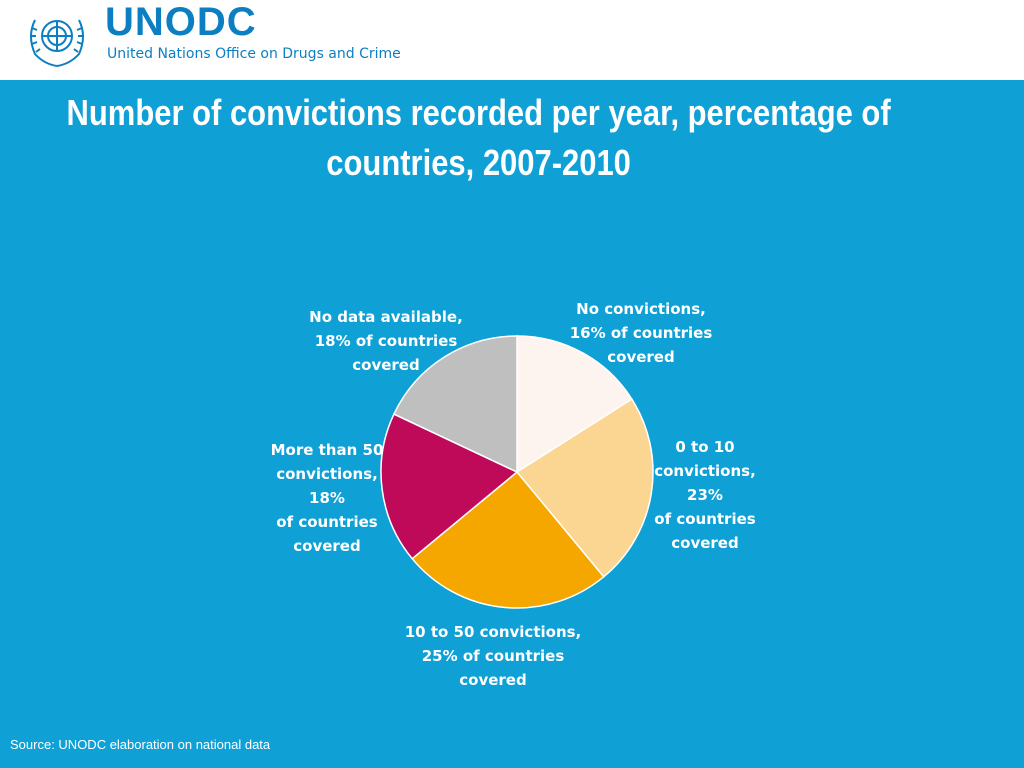  Describe the element at coordinates (57, 43) in the screenshot. I see `un-emblem-icon` at that location.